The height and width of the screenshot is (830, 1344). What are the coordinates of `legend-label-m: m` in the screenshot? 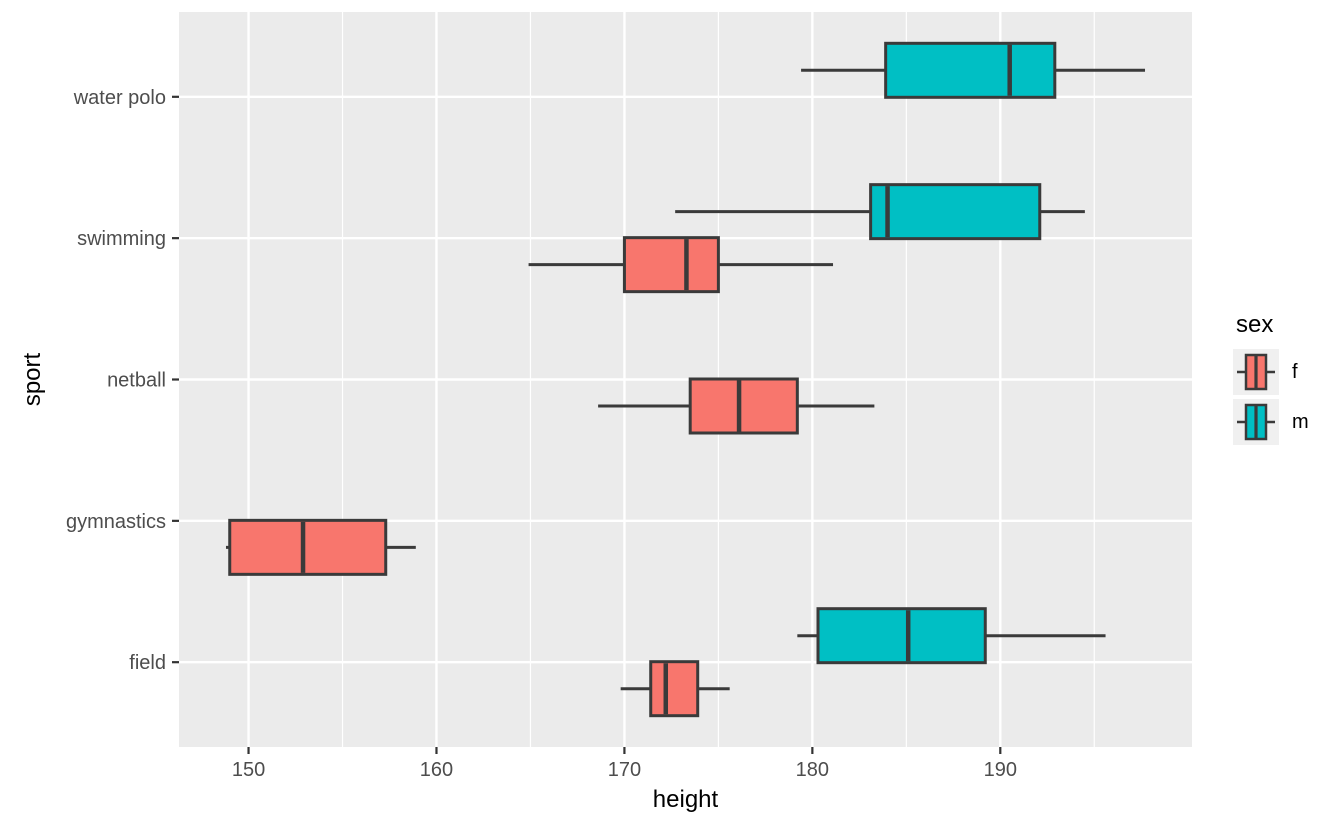 It's located at (1300, 421).